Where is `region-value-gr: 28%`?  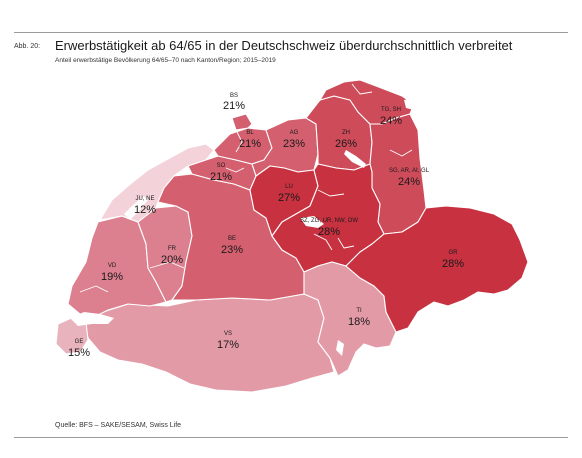 region-value-gr: 28% is located at coordinates (453, 264).